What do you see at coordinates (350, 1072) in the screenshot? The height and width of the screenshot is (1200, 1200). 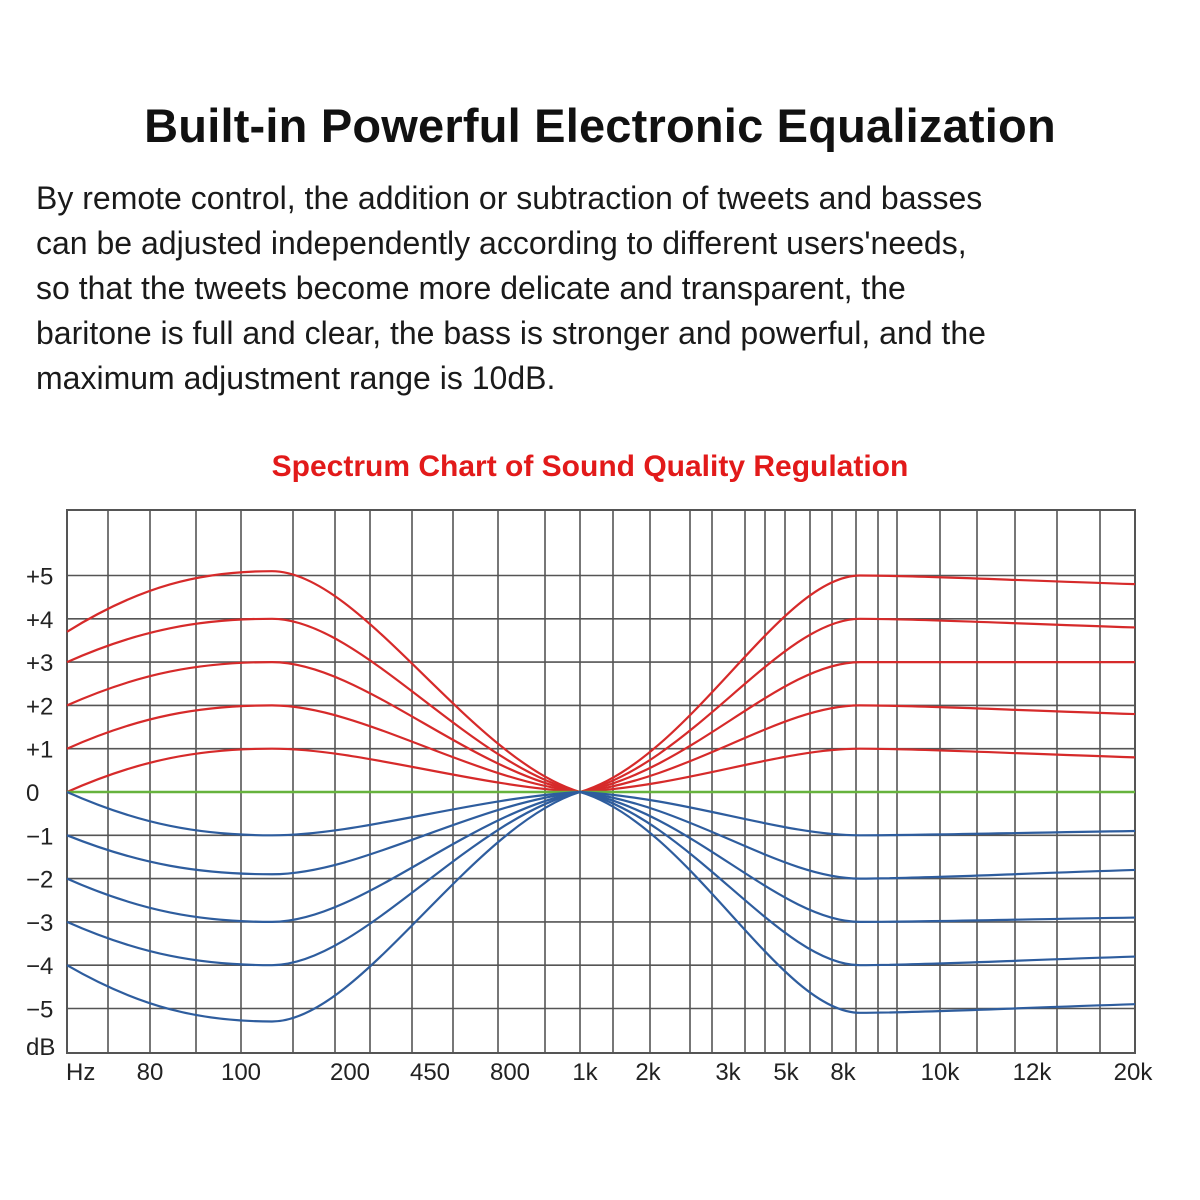 I see `x-tick-label: 200` at bounding box center [350, 1072].